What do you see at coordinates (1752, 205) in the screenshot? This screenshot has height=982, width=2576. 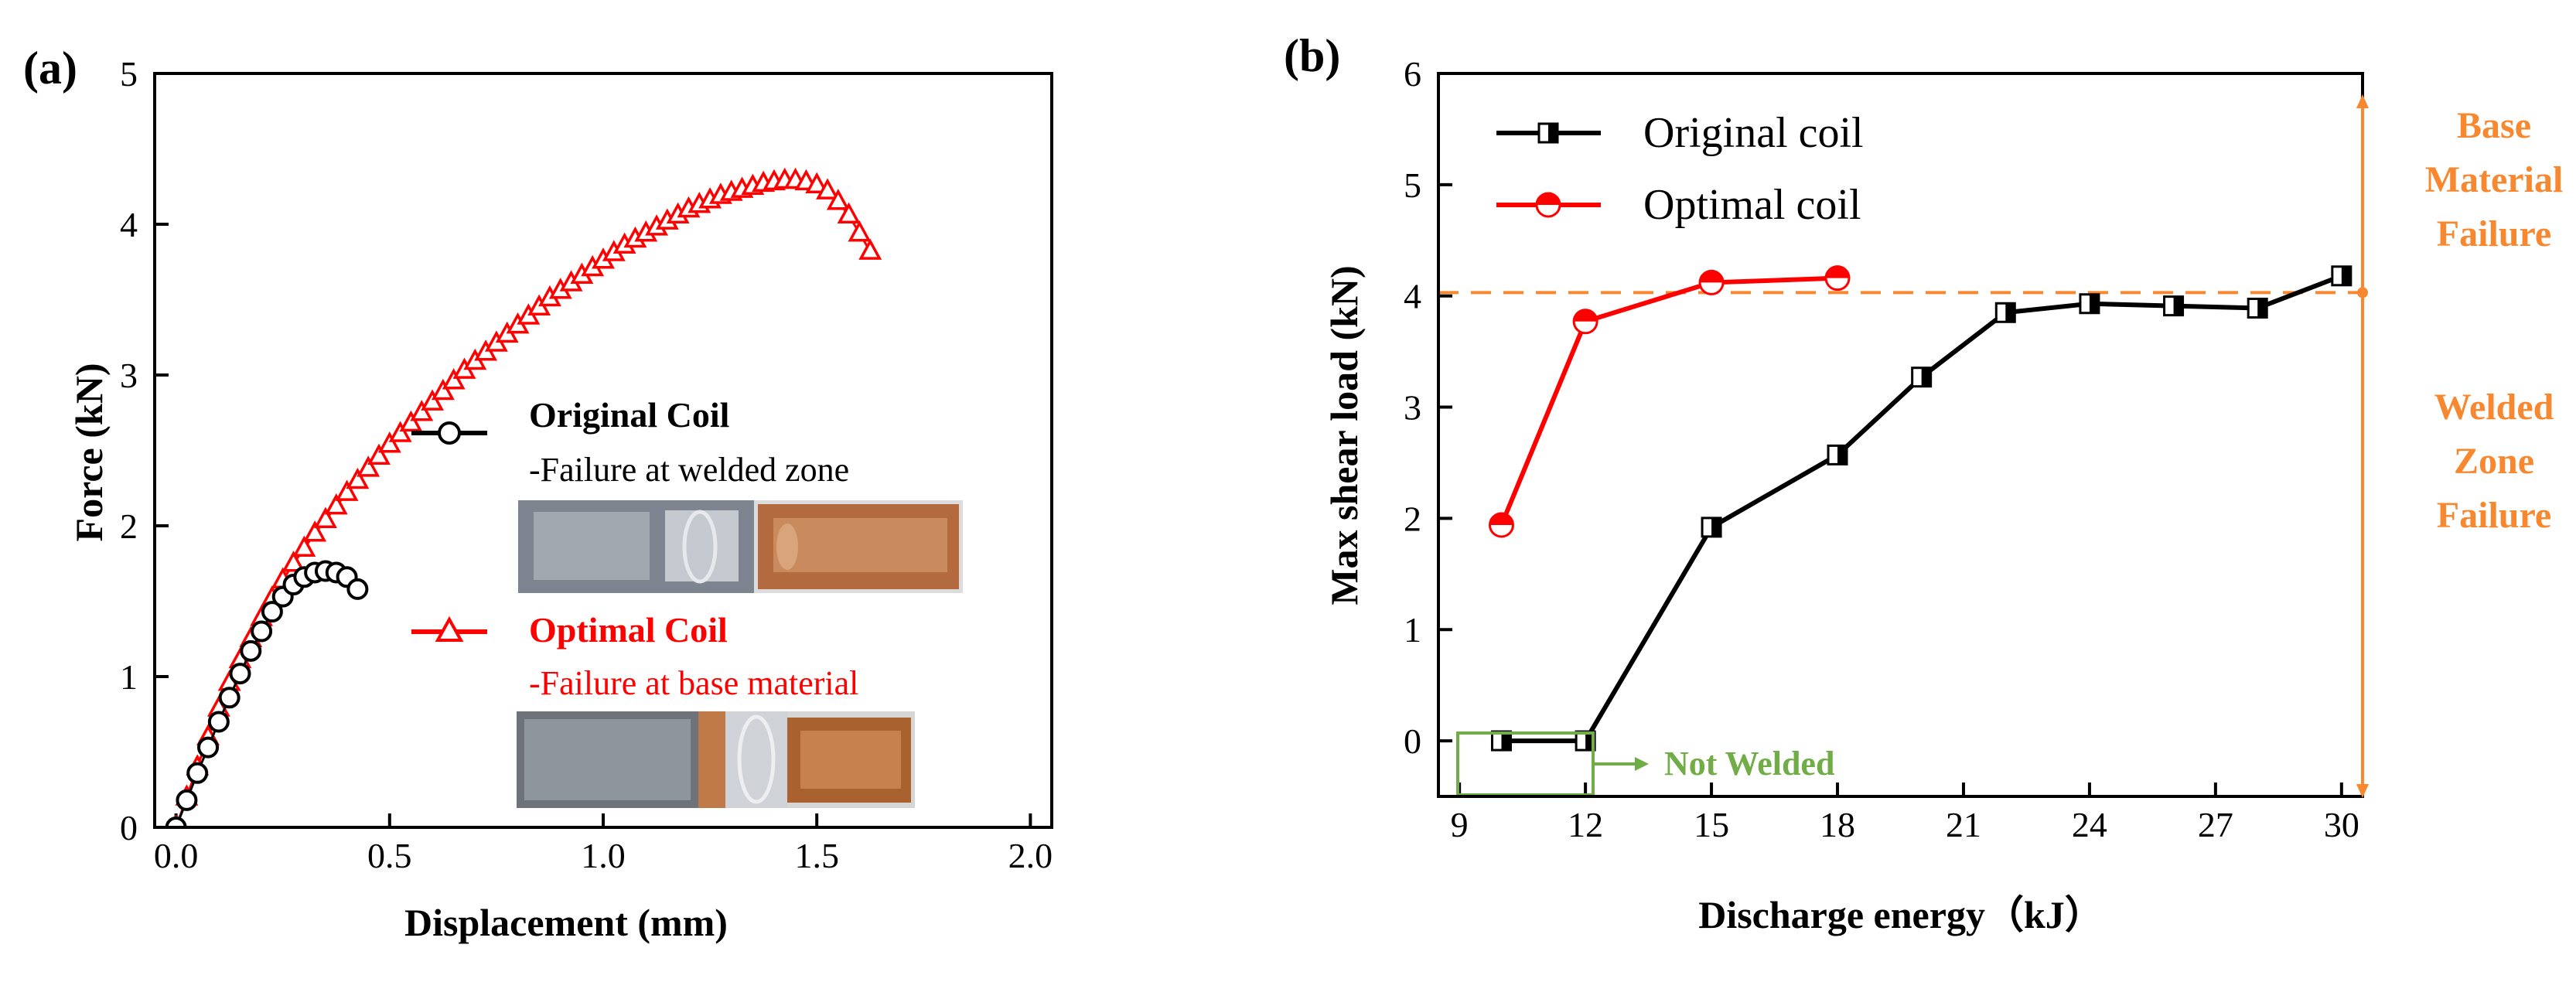 I see `legend-label-optimal-b: Optimal coil` at bounding box center [1752, 205].